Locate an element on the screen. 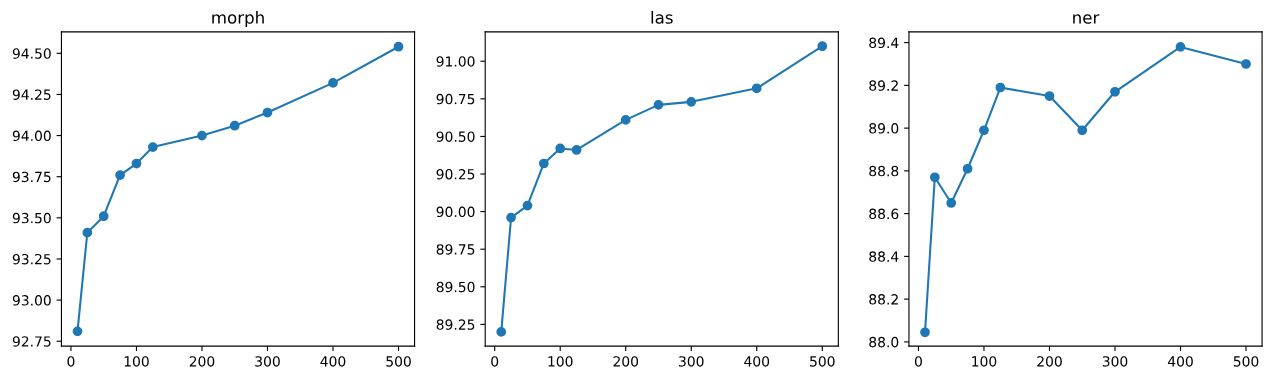 The height and width of the screenshot is (380, 1280). y-tick-label: 93.25 is located at coordinates (31, 259).